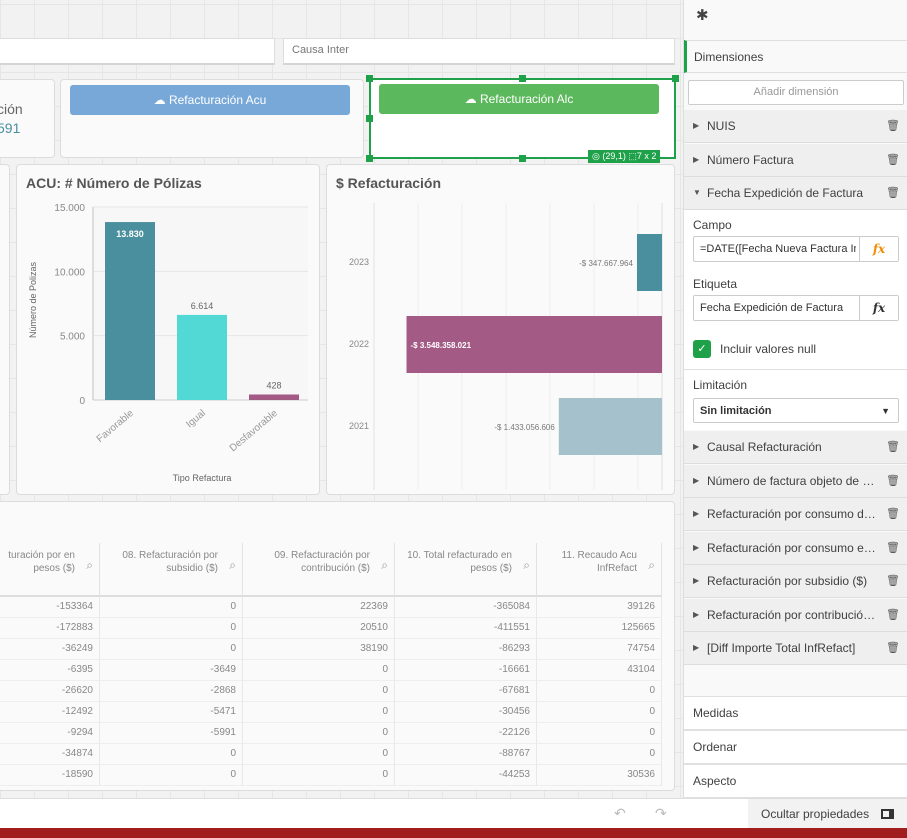 Image resolution: width=907 pixels, height=838 pixels. Describe the element at coordinates (795, 481) in the screenshot. I see `dimension-item: ▶ Número de factura objeto de r… 🗑` at that location.